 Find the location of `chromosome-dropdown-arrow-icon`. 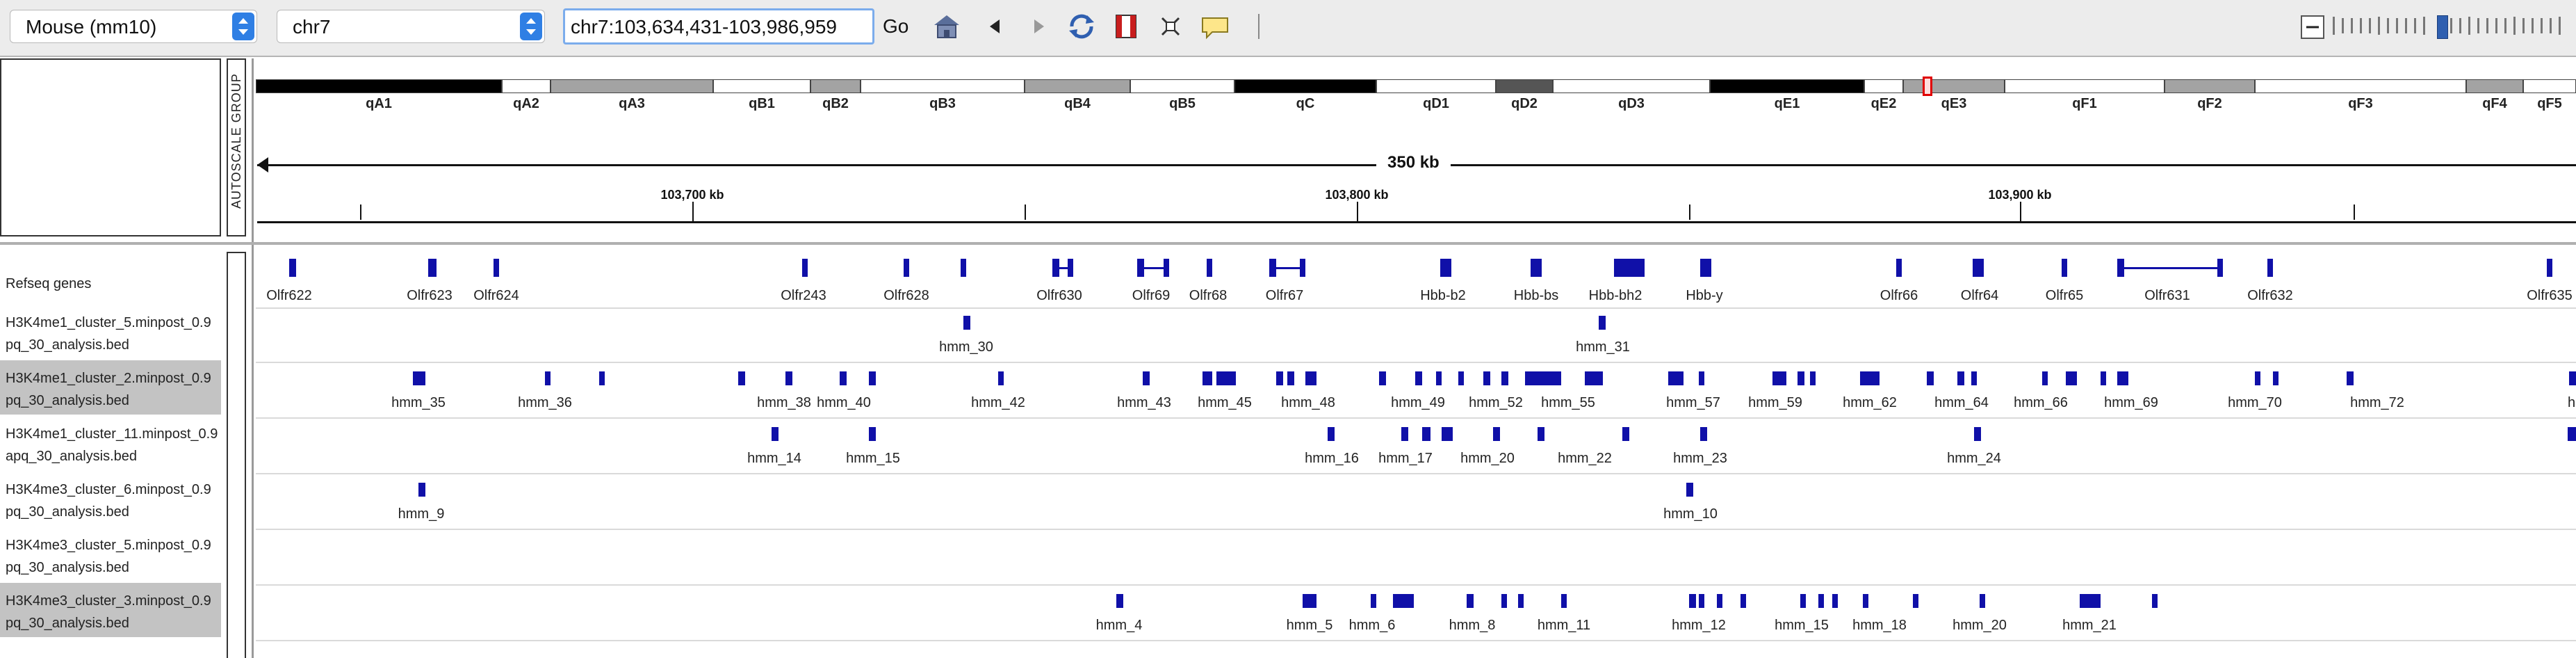

chromosome-dropdown-arrow-icon is located at coordinates (531, 26).